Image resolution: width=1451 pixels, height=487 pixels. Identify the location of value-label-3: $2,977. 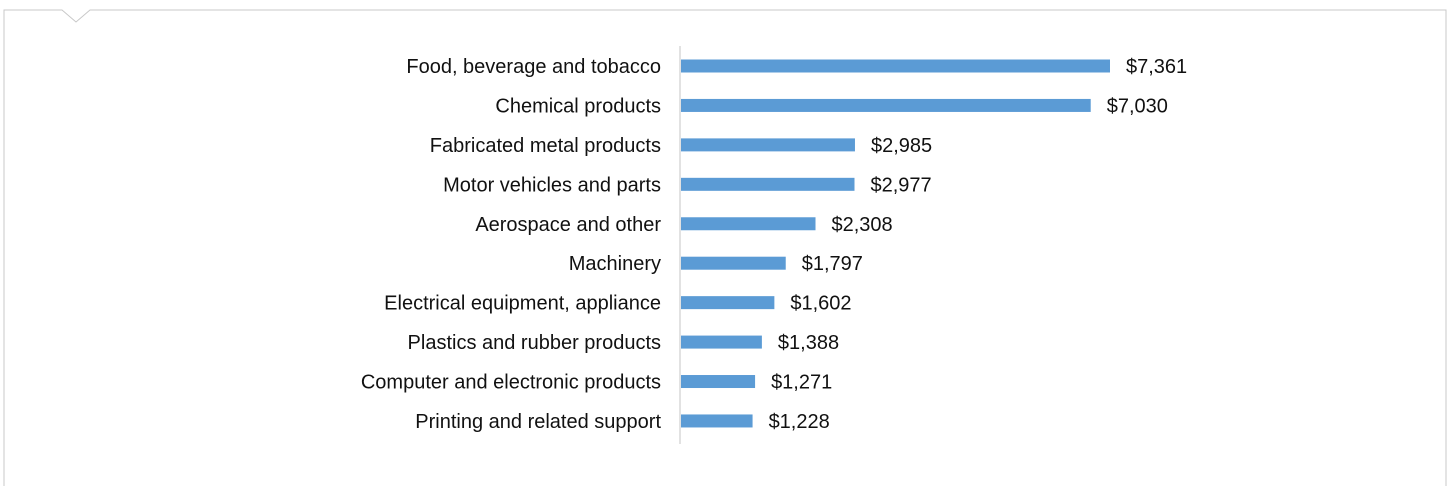
(900, 185).